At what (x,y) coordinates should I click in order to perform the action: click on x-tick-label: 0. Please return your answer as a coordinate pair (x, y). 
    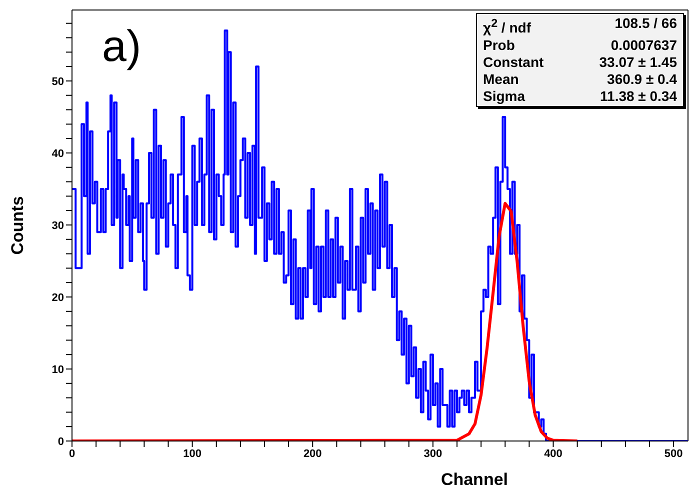
    Looking at the image, I should click on (72, 454).